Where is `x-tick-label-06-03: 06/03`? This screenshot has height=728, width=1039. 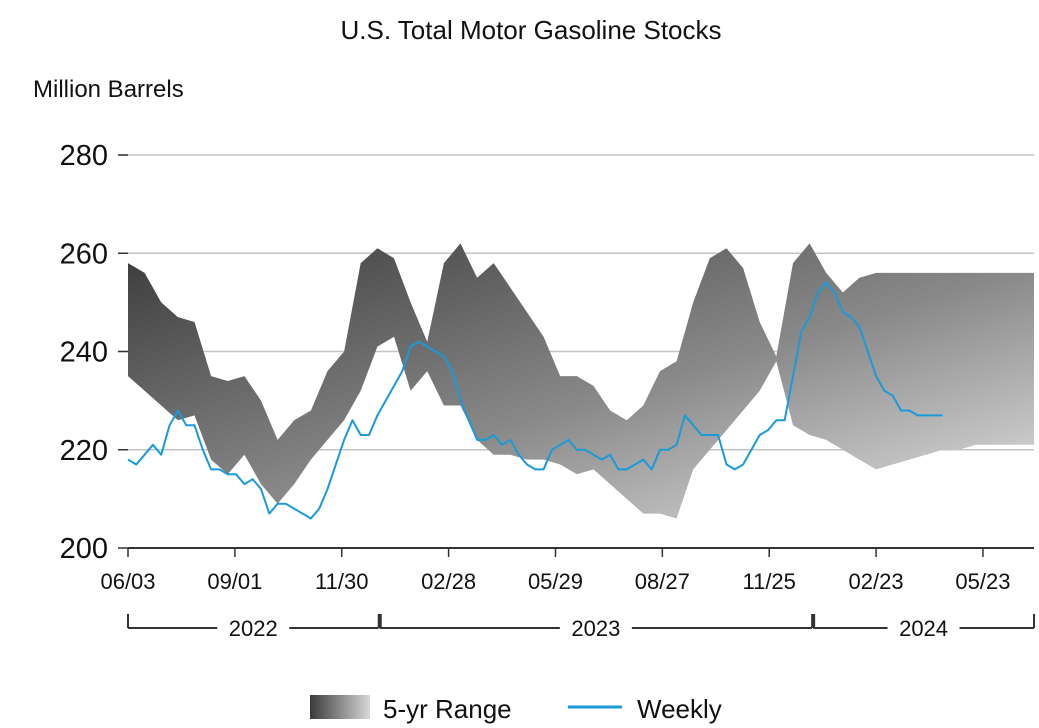 x-tick-label-06-03: 06/03 is located at coordinates (127, 581).